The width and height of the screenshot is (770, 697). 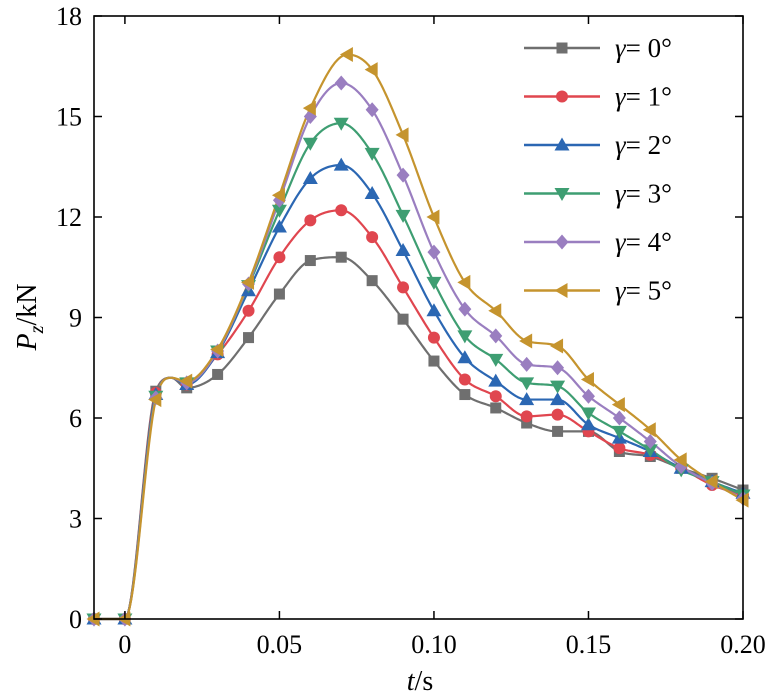 What do you see at coordinates (75, 519) in the screenshot?
I see `y-tick-label: 3` at bounding box center [75, 519].